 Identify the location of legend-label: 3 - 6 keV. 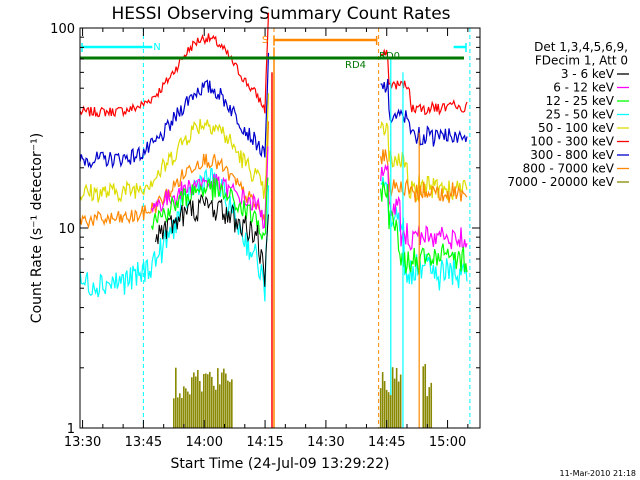
(588, 74).